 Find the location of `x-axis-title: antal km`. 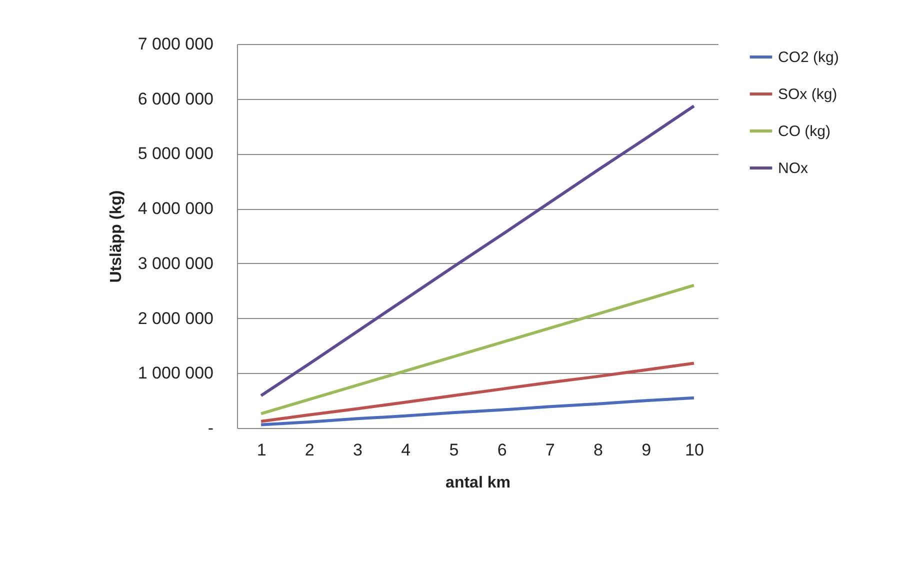

x-axis-title: antal km is located at coordinates (478, 483).